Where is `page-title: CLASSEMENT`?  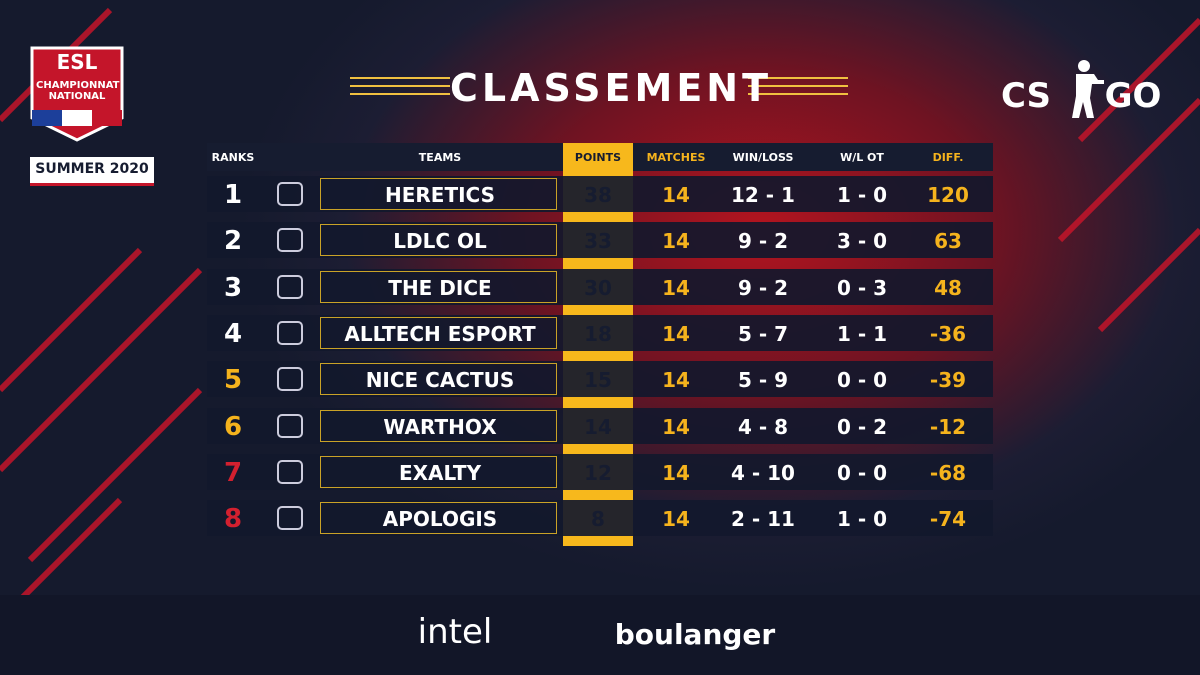 page-title: CLASSEMENT is located at coordinates (611, 88).